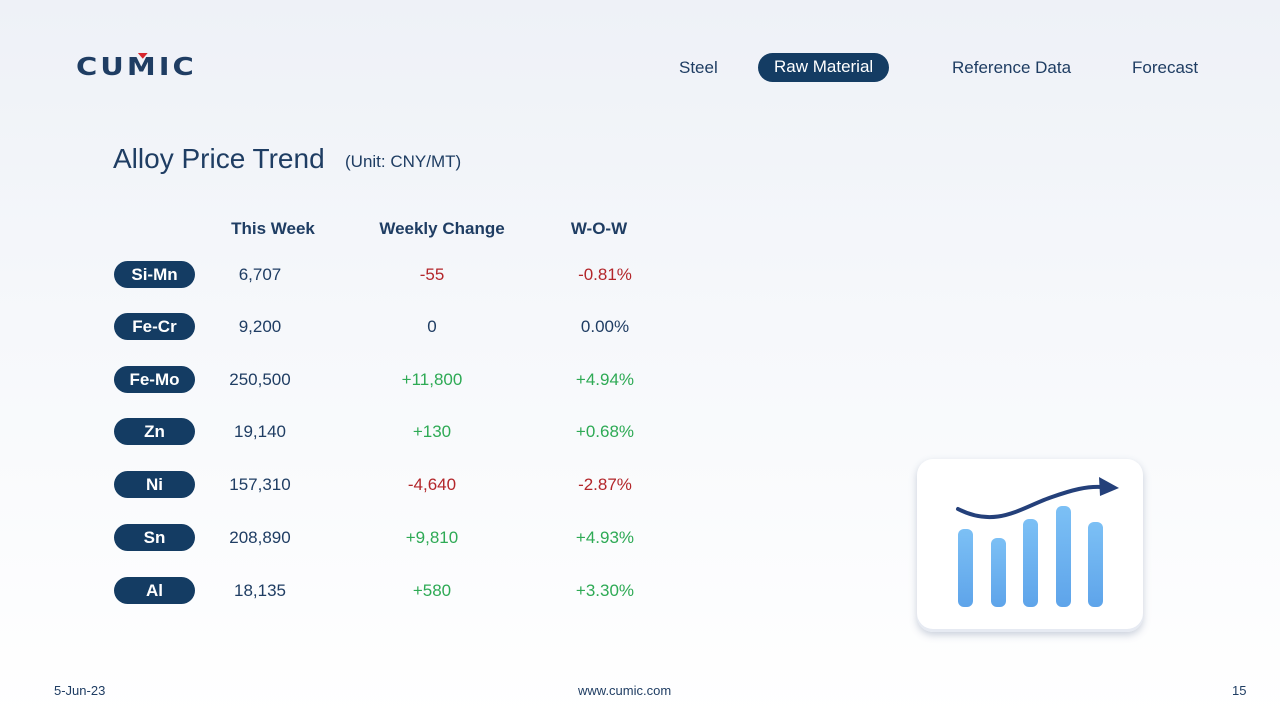  I want to click on nav-reference-data: Reference Data, so click(1012, 67).